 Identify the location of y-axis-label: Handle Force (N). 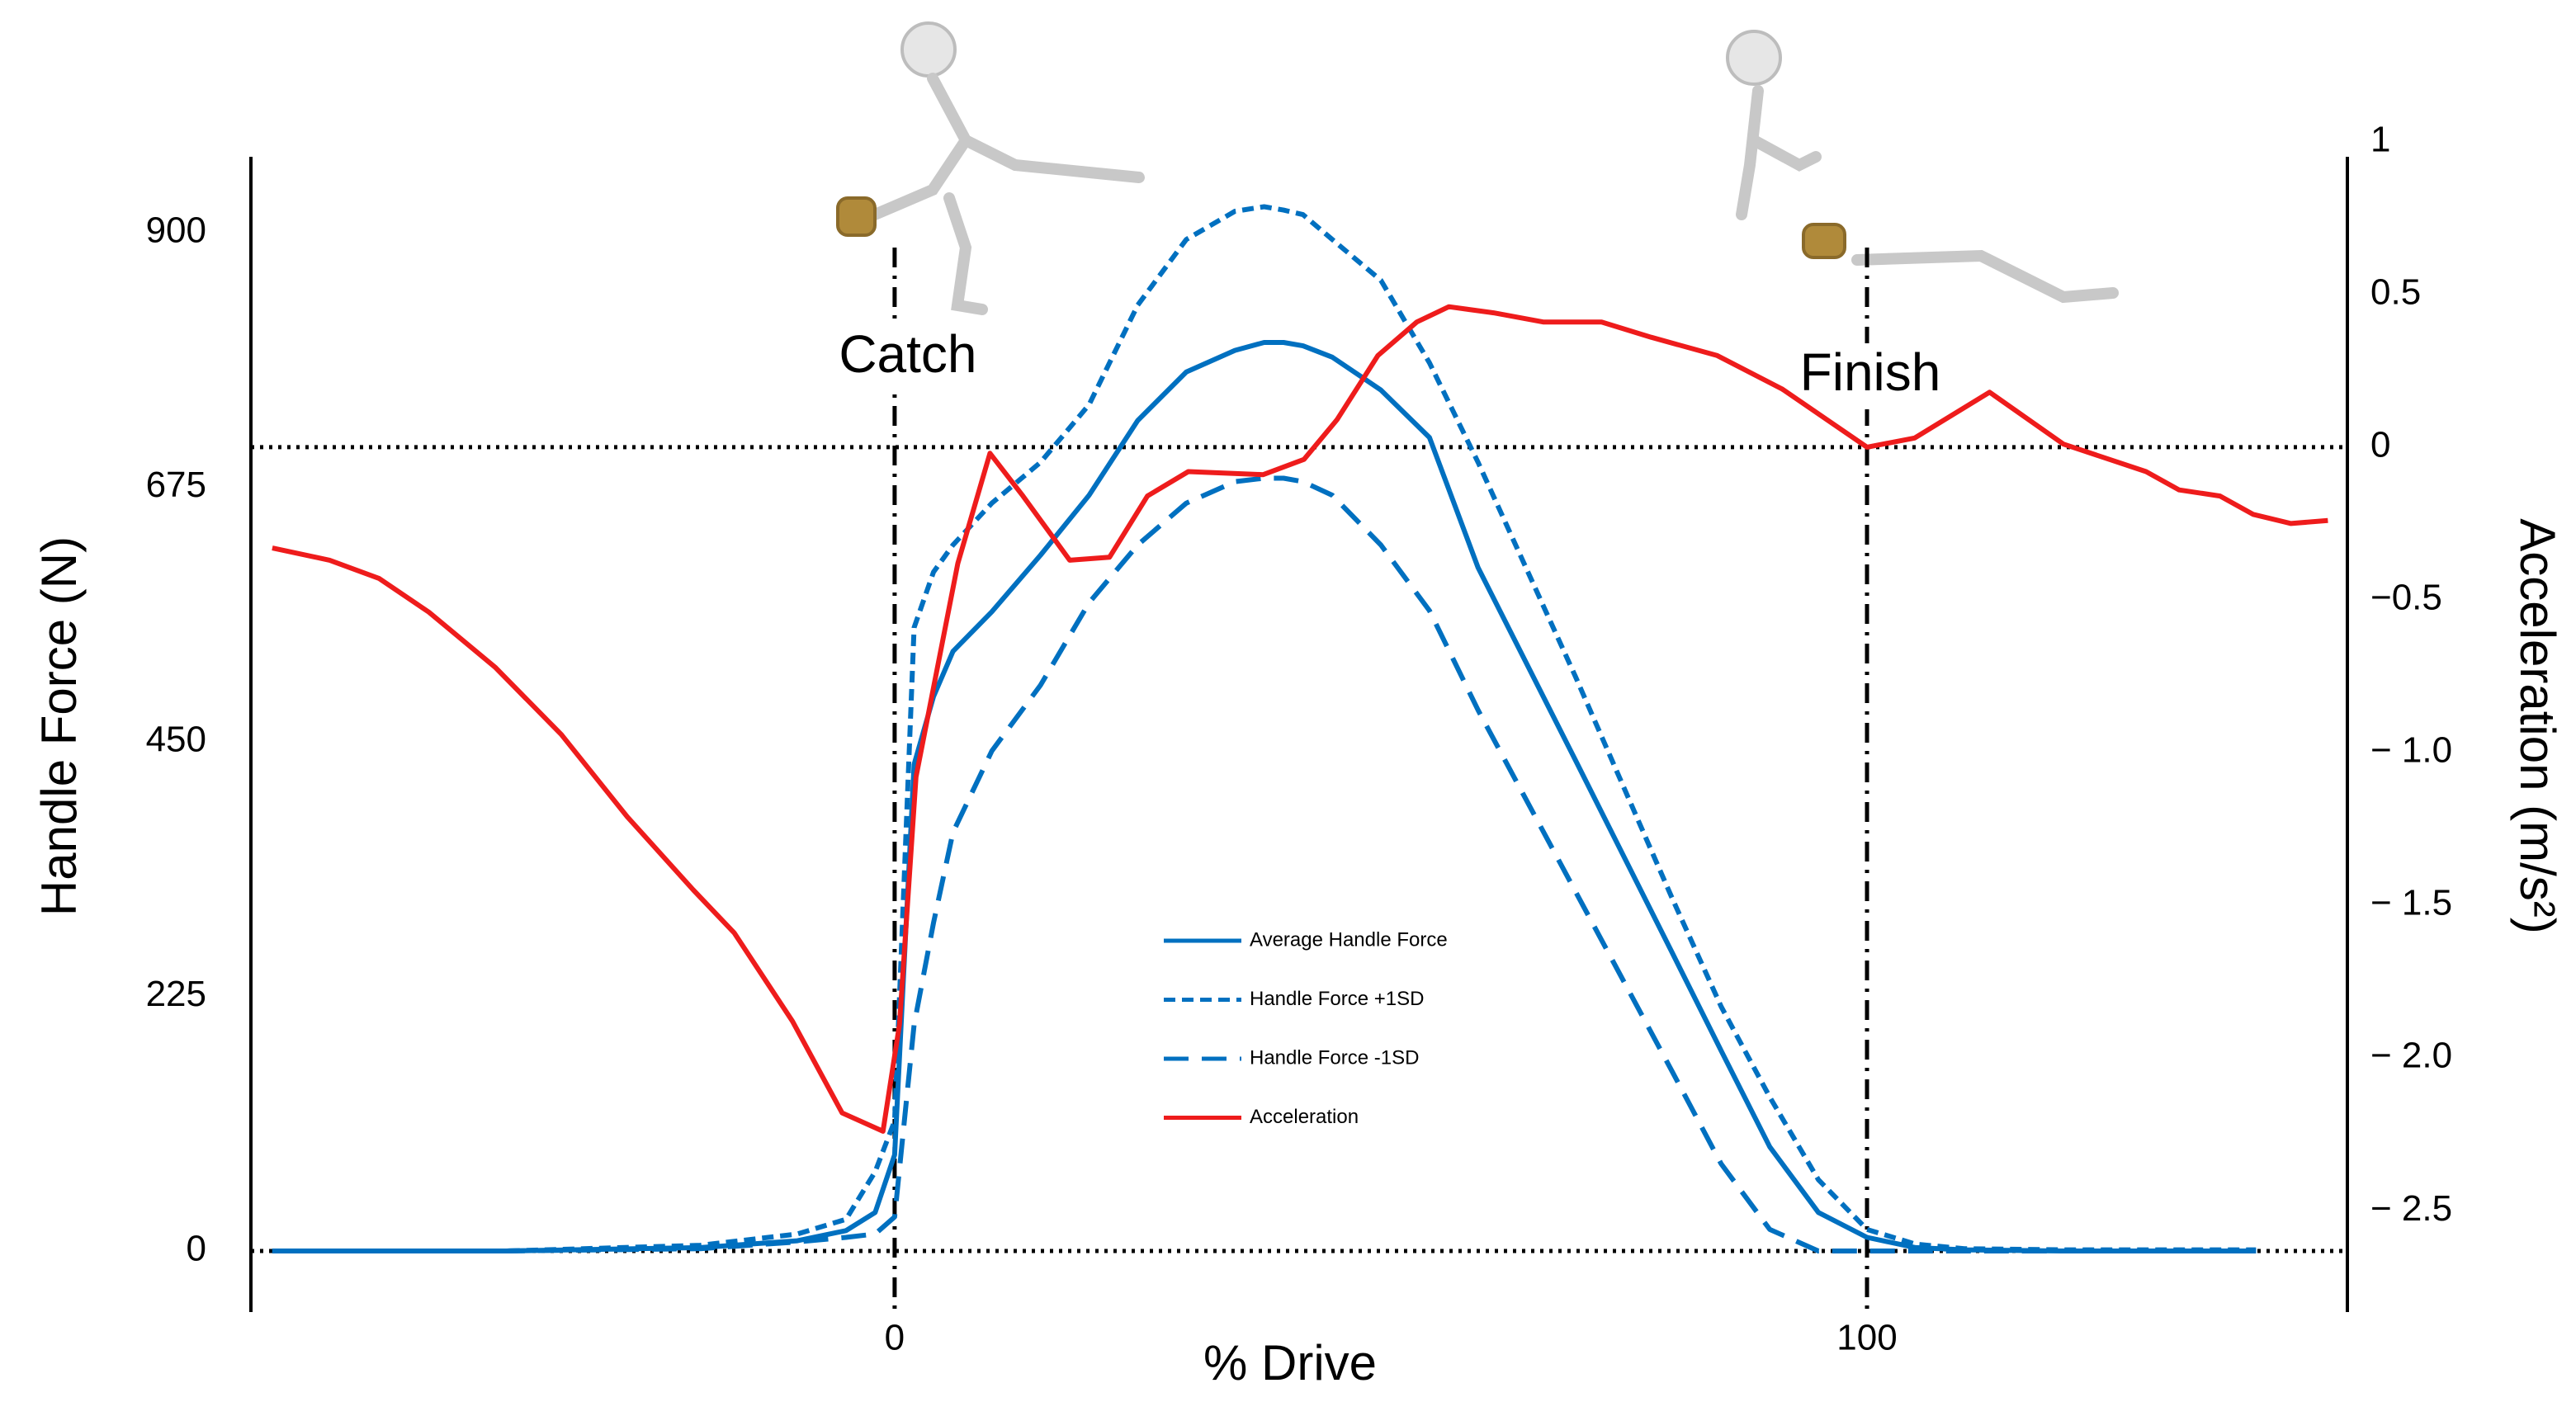
(59, 726).